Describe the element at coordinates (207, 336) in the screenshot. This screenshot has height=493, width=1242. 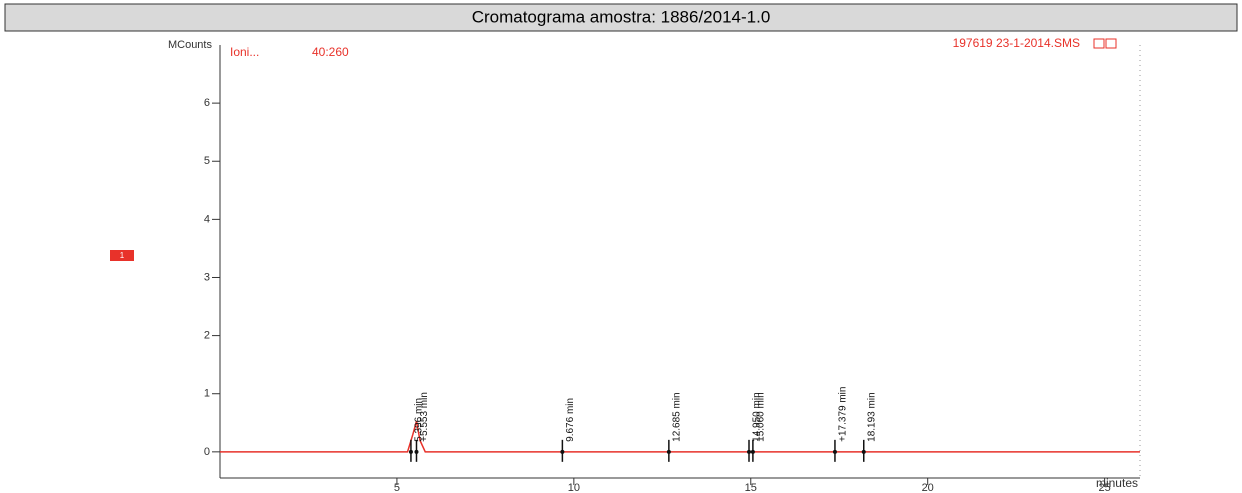
I see `y-tick-label: 2` at that location.